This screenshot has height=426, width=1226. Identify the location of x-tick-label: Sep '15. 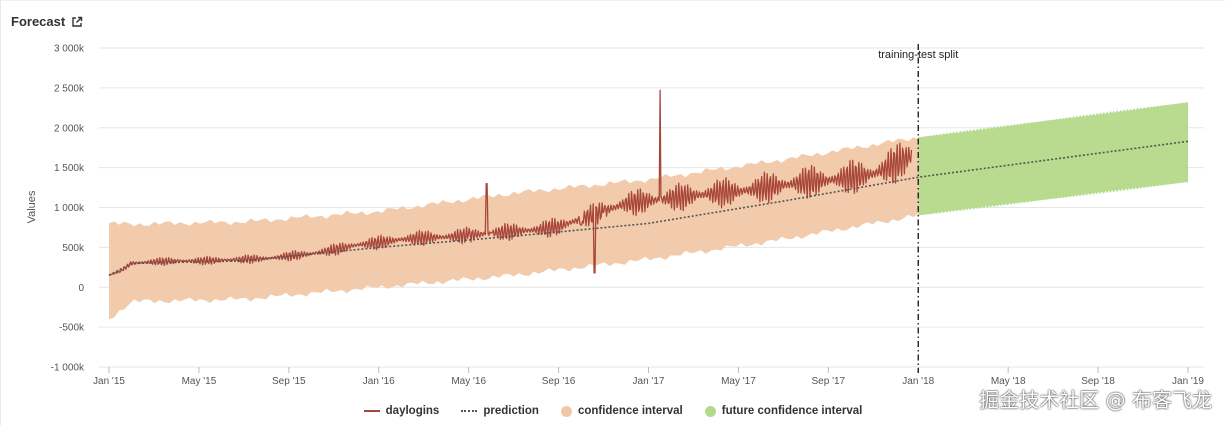
(289, 381).